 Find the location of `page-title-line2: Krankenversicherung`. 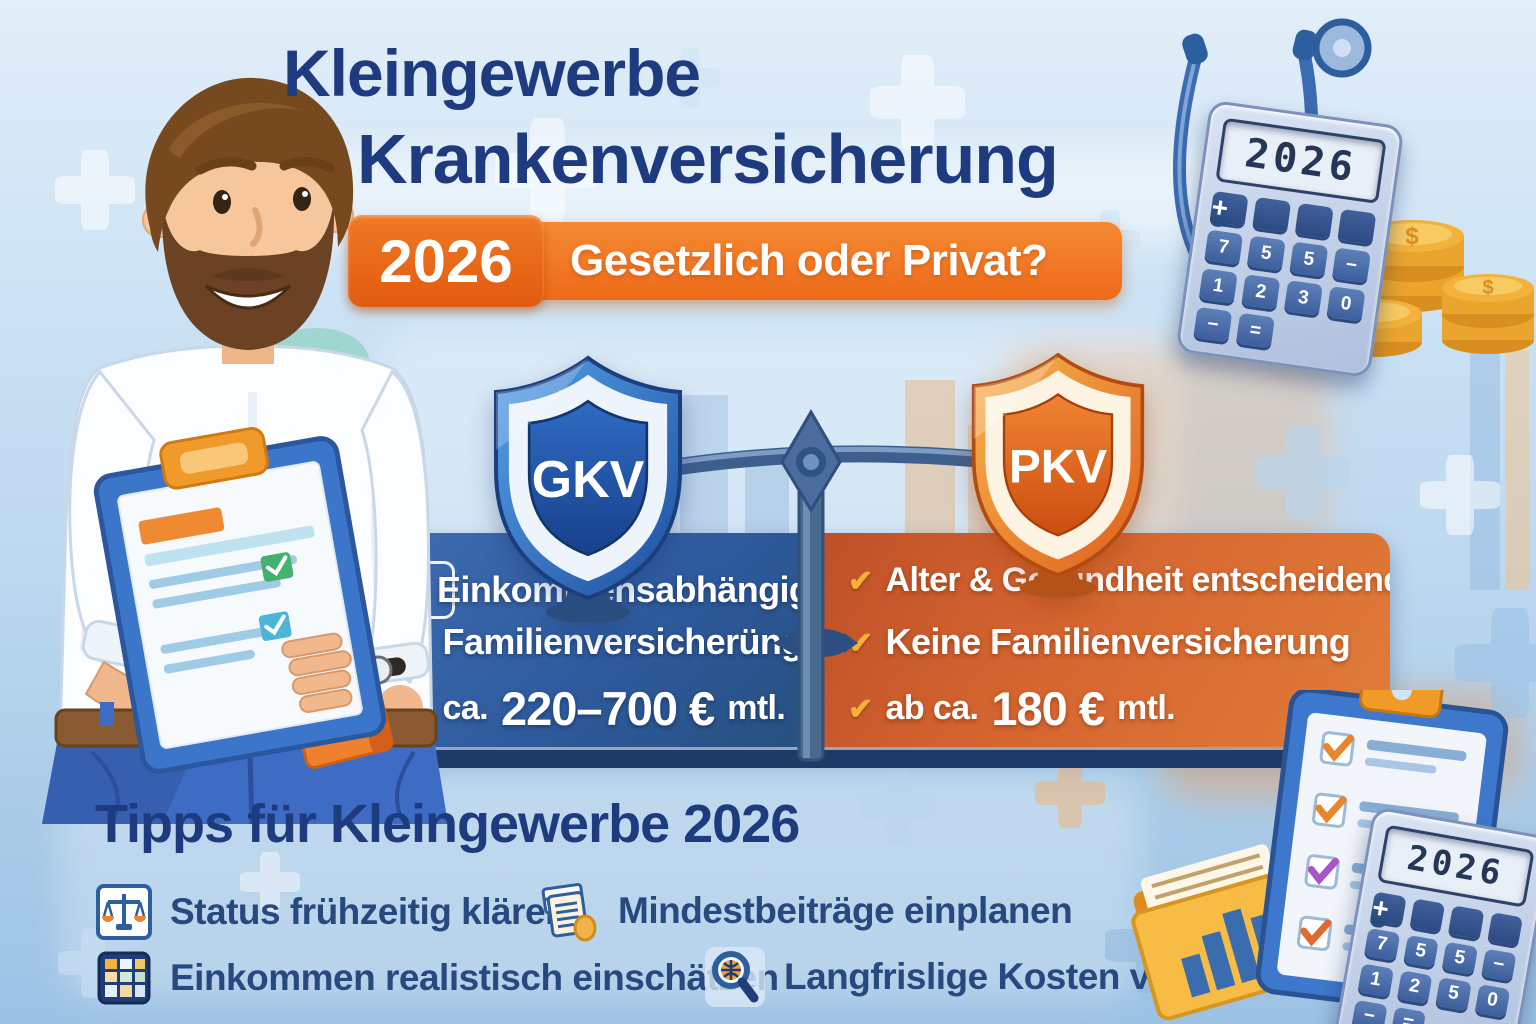

page-title-line2: Krankenversicherung is located at coordinates (708, 159).